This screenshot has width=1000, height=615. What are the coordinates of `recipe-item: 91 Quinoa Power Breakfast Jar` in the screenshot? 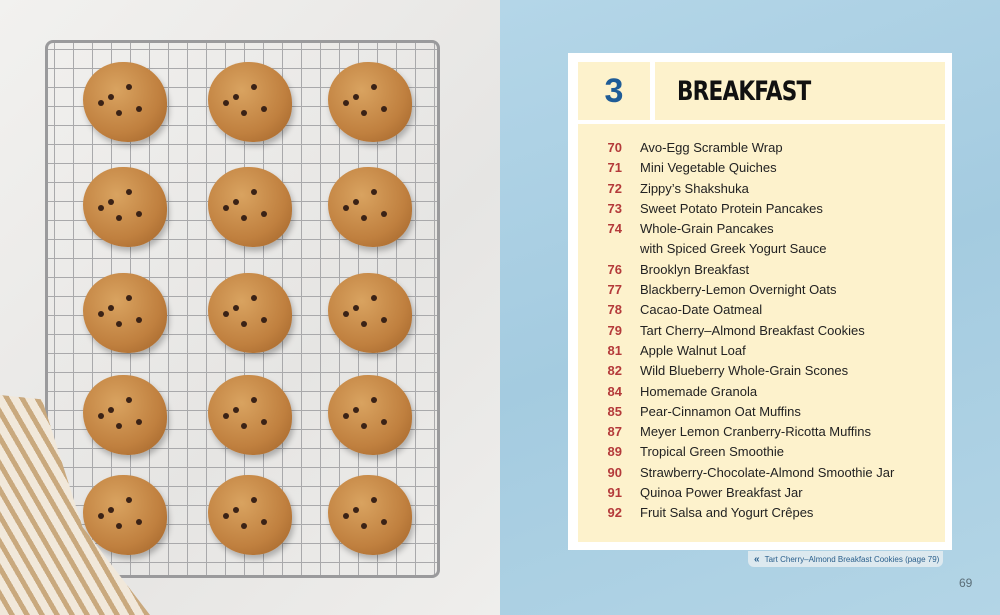 It's located at (761, 493).